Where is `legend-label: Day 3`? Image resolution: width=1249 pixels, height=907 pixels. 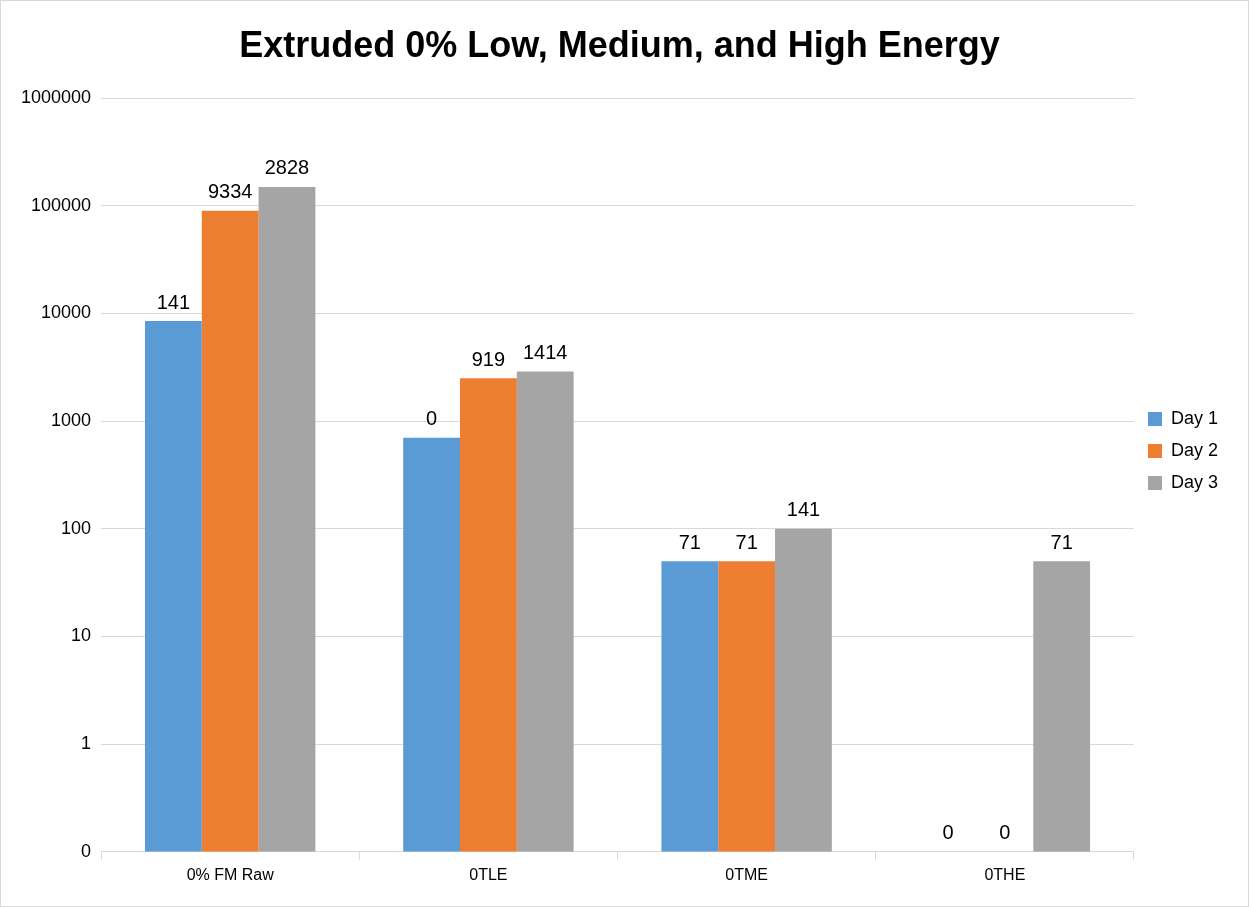
legend-label: Day 3 is located at coordinates (1194, 481).